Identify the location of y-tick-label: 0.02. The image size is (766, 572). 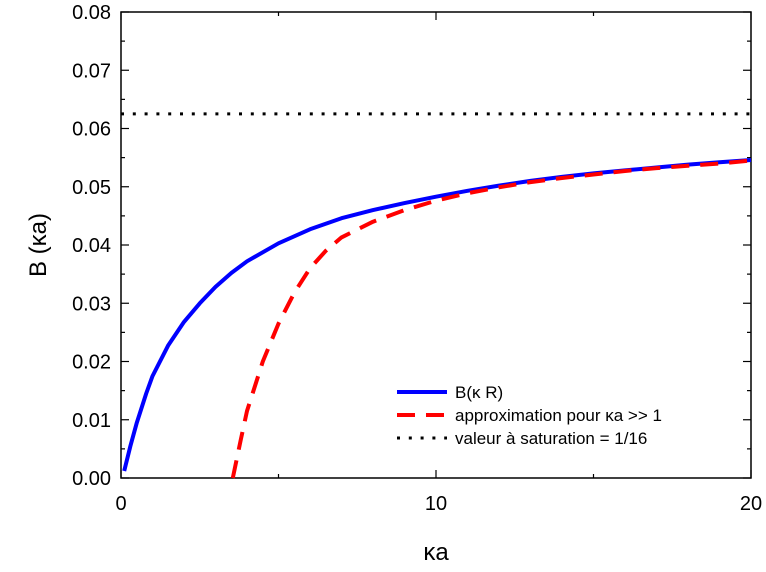
(91, 363).